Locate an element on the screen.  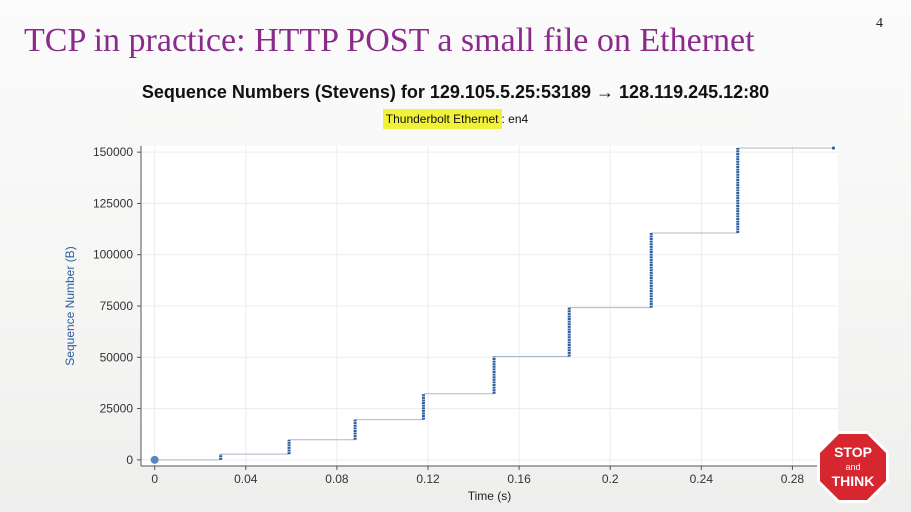
x-tick-label: 0.16 is located at coordinates (519, 479).